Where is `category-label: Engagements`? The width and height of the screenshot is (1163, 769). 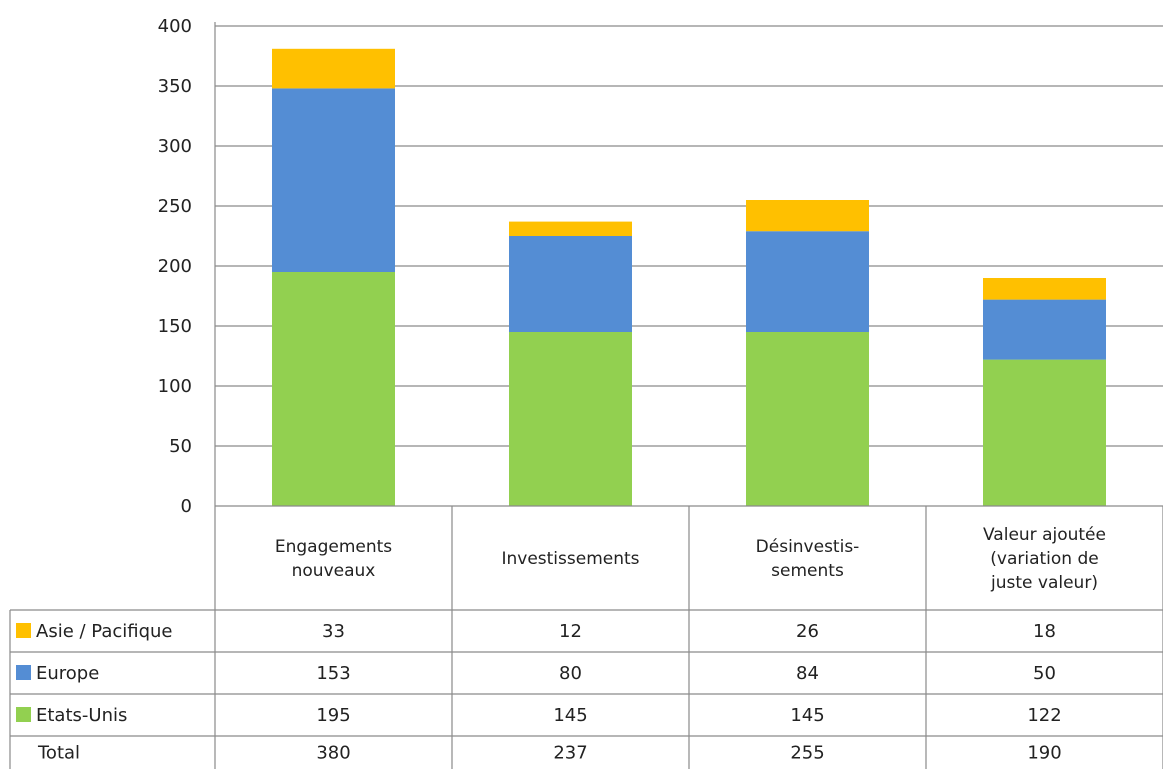 category-label: Engagements is located at coordinates (333, 547).